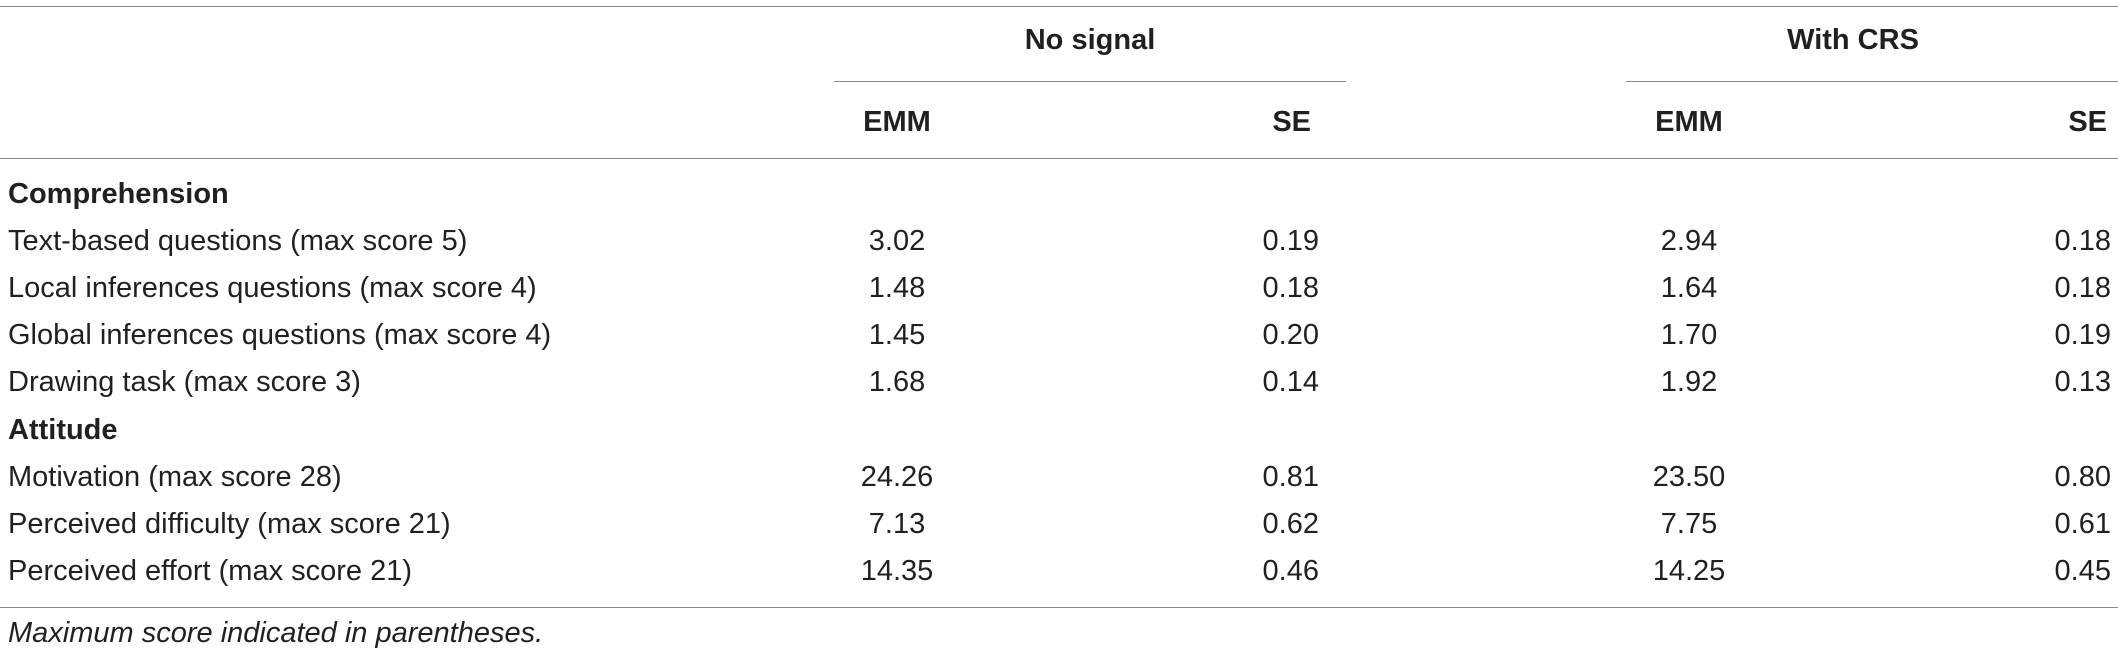  What do you see at coordinates (897, 241) in the screenshot?
I see `cell-emm-no-signal: 3.02` at bounding box center [897, 241].